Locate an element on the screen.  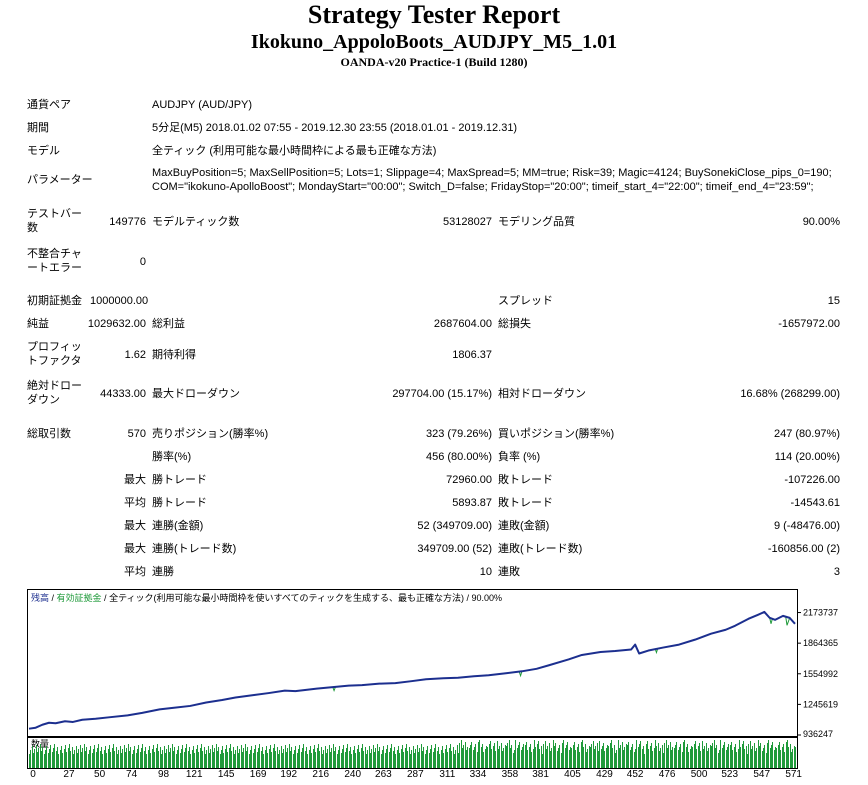
x-tick-label: 216 is located at coordinates (321, 774).